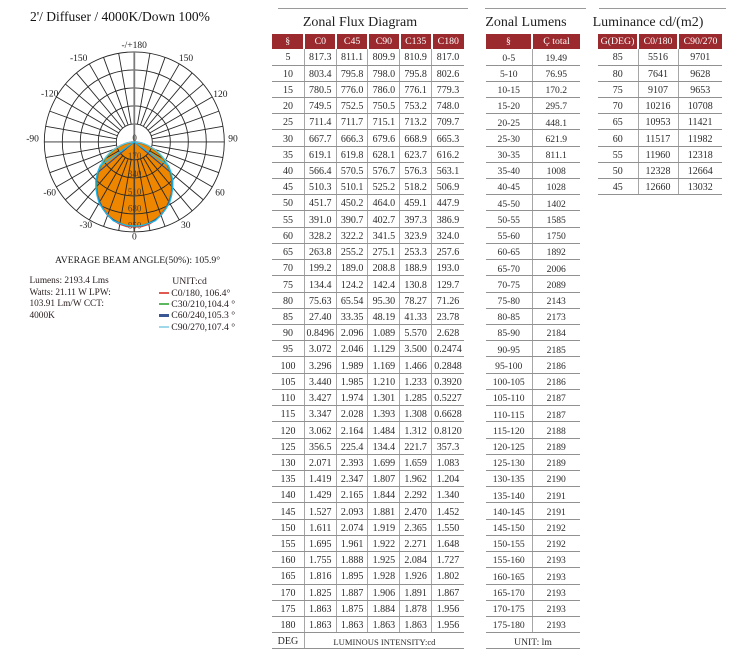  What do you see at coordinates (186, 226) in the screenshot?
I see `svg-text: 30` at bounding box center [186, 226].